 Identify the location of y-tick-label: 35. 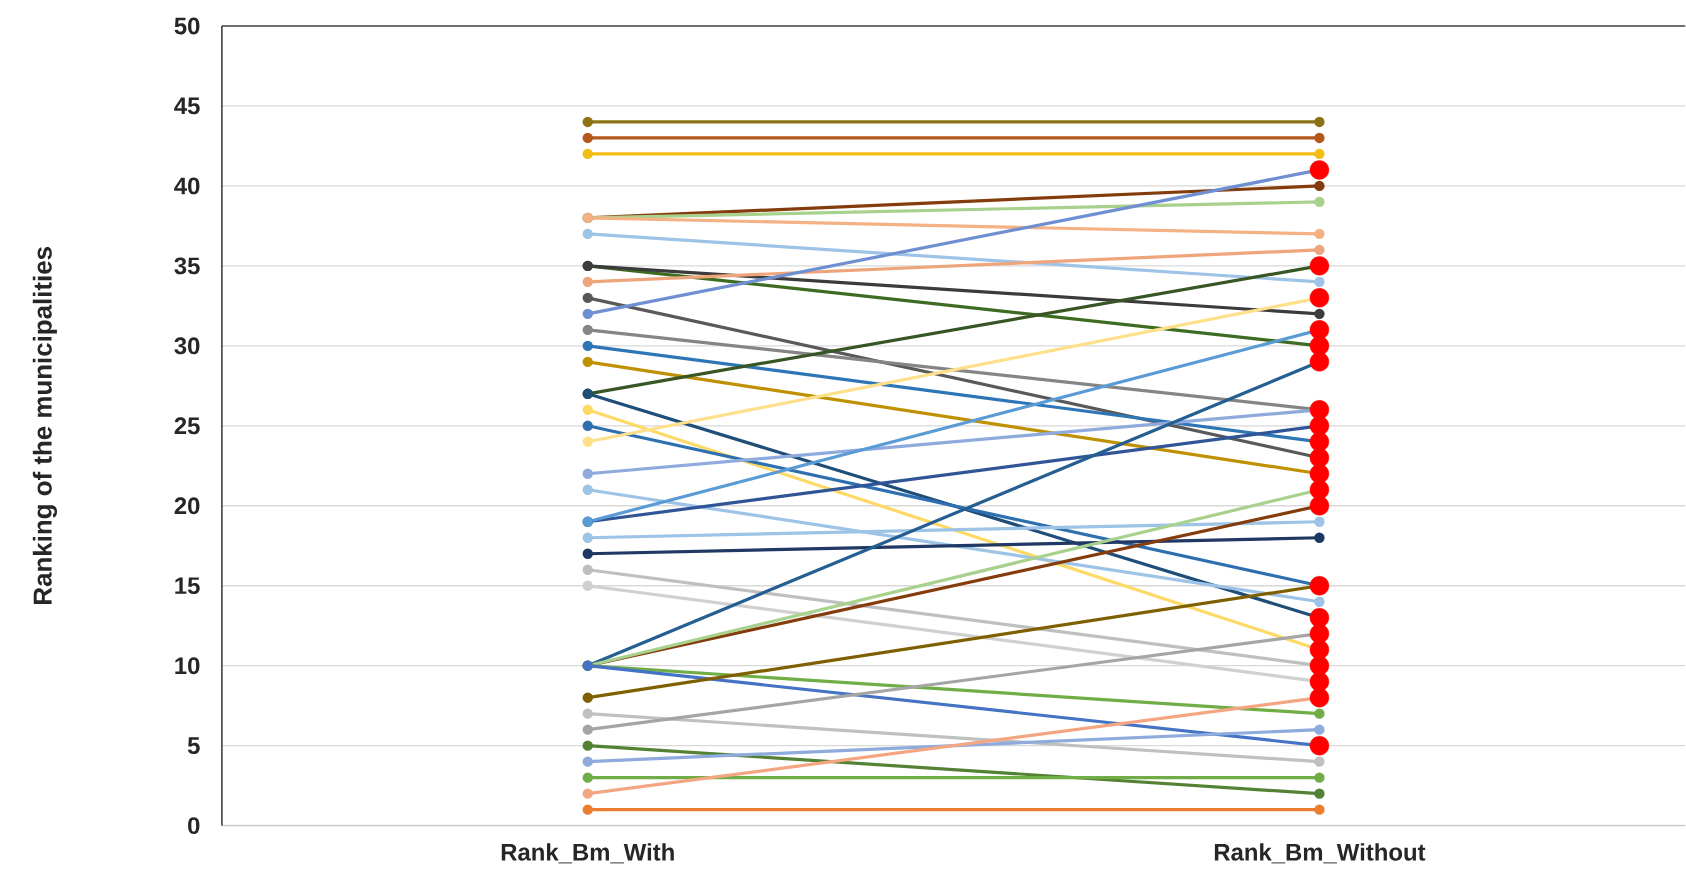
(187, 266).